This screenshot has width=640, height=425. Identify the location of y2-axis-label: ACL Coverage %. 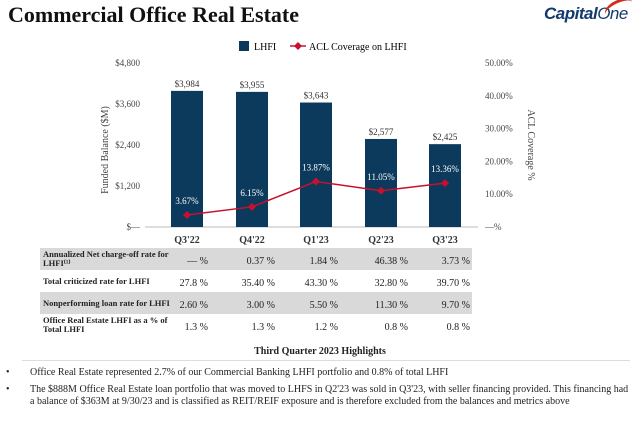
(530, 144).